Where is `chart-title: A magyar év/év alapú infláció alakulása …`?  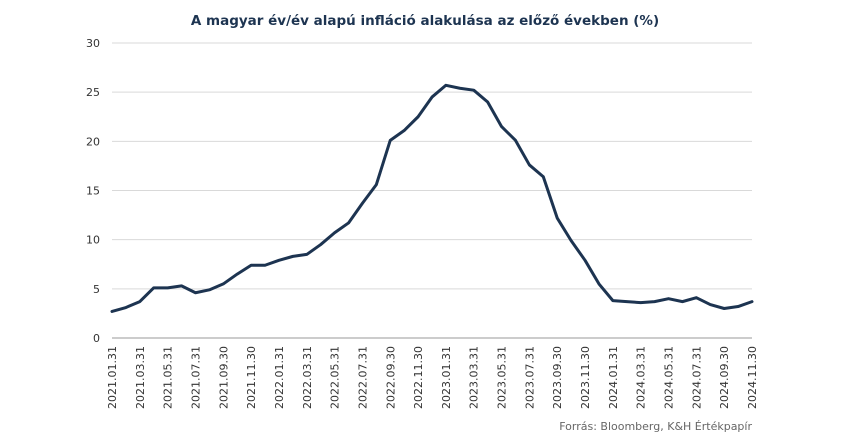
chart-title: A magyar év/év alapú infláció alakulása … is located at coordinates (425, 21).